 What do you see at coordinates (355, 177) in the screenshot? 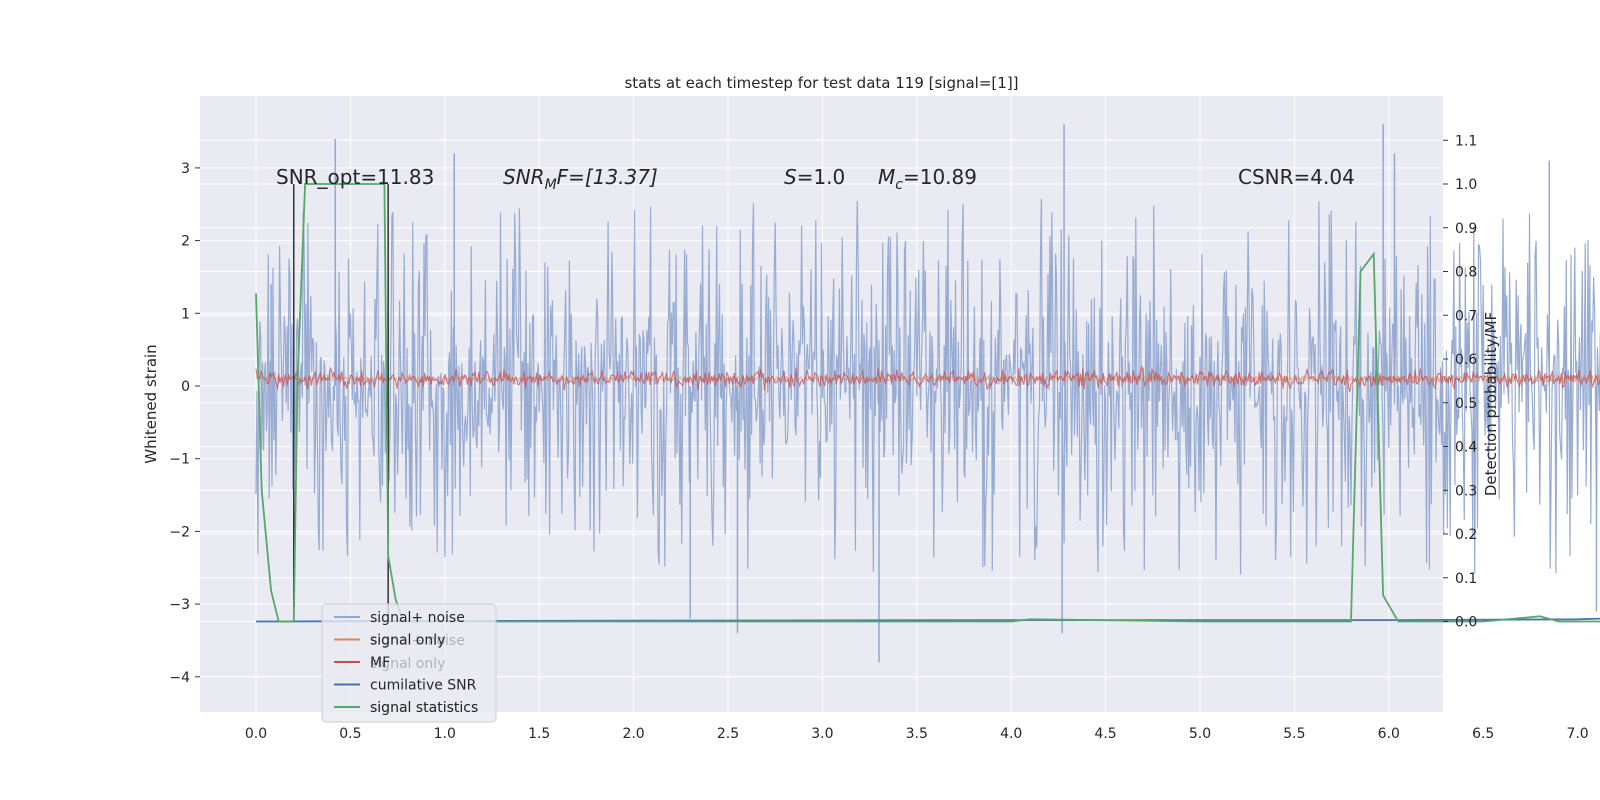
I see `snr-opt-annotation: SNR_opt=11.83` at bounding box center [355, 177].